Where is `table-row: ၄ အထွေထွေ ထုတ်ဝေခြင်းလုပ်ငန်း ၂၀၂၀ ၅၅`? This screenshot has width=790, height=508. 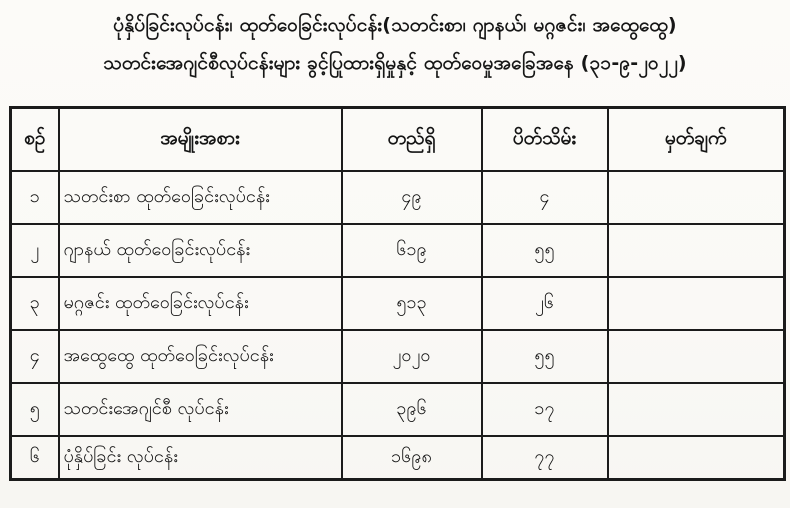
table-row: ၄ အထွေထွေ ထုတ်ဝေခြင်းလုပ်ငန်း ၂၀၂၀ ၅၅ is located at coordinates (397, 356).